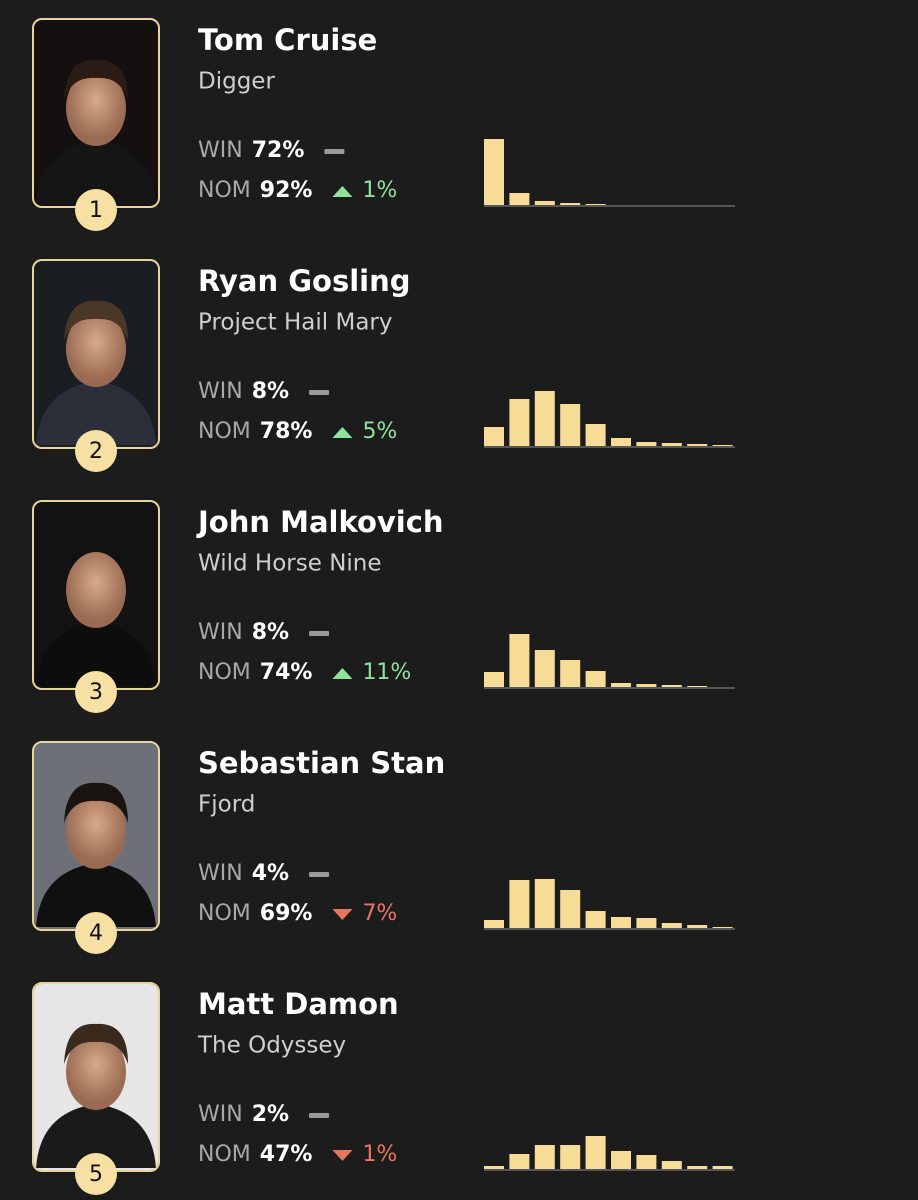 The image size is (918, 1200). Describe the element at coordinates (379, 913) in the screenshot. I see `nom-change: 7%` at that location.